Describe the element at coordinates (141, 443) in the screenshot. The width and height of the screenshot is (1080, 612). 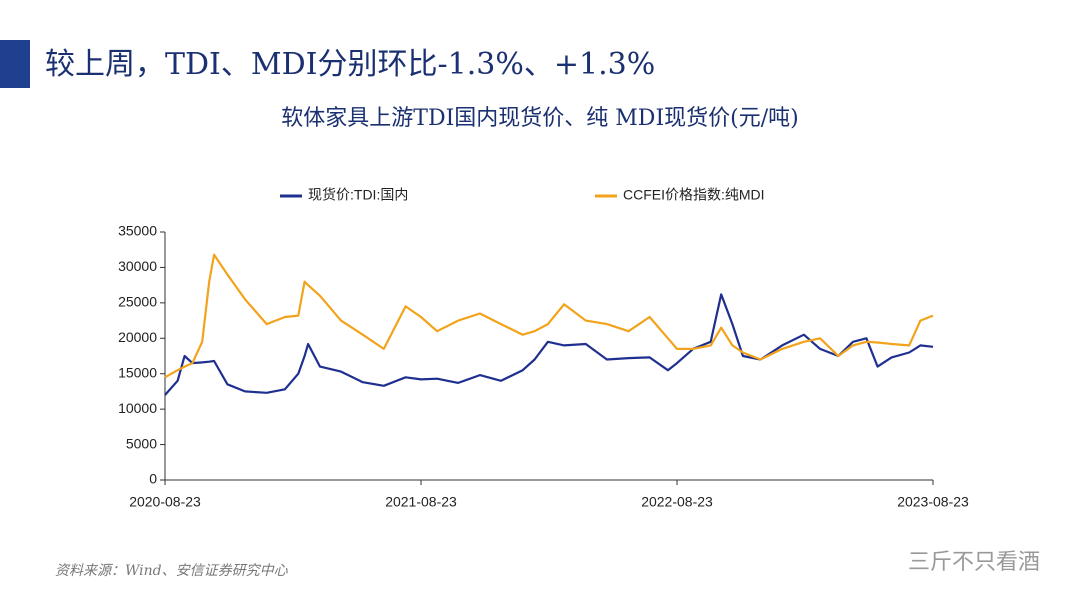
I see `y-tick-label: 5000` at that location.